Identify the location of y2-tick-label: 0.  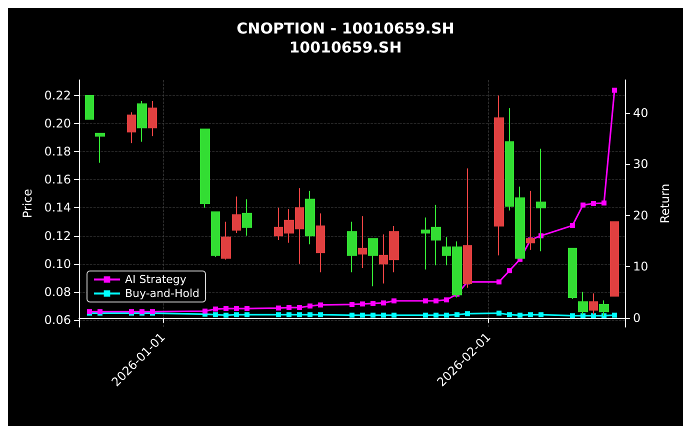
(637, 317).